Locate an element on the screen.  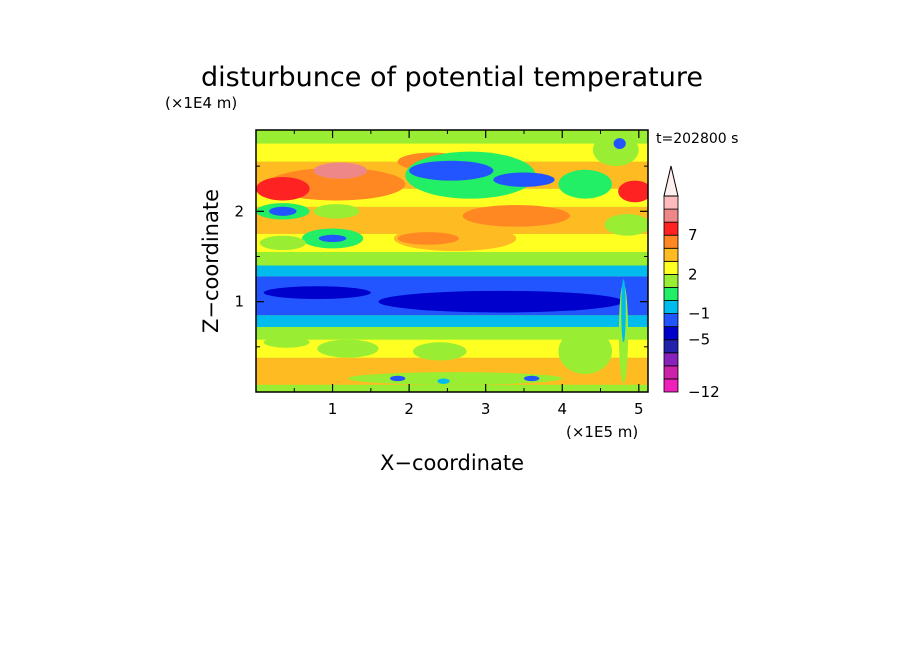
y-tick-label: 1 is located at coordinates (239, 302).